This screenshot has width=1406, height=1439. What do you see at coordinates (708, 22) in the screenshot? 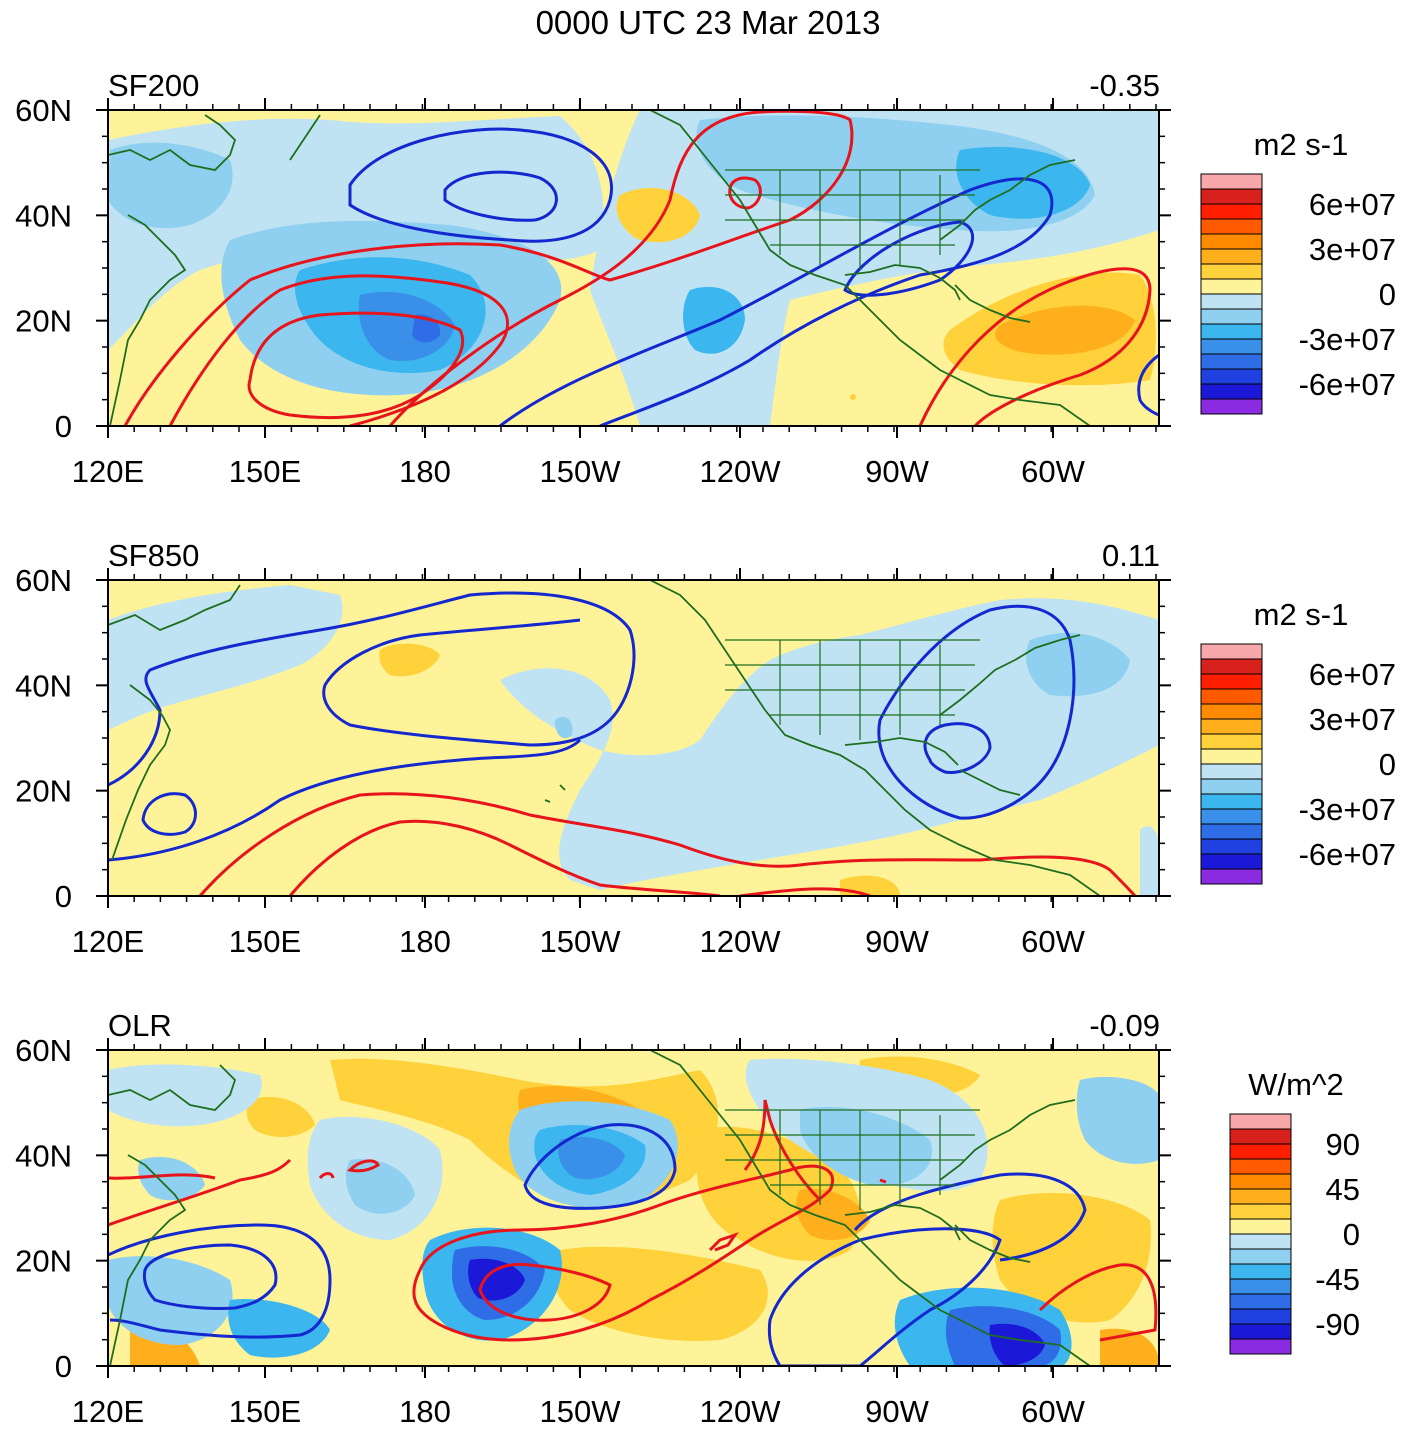
I see `figure-title: 0000 UTC 23 Mar 2013` at bounding box center [708, 22].